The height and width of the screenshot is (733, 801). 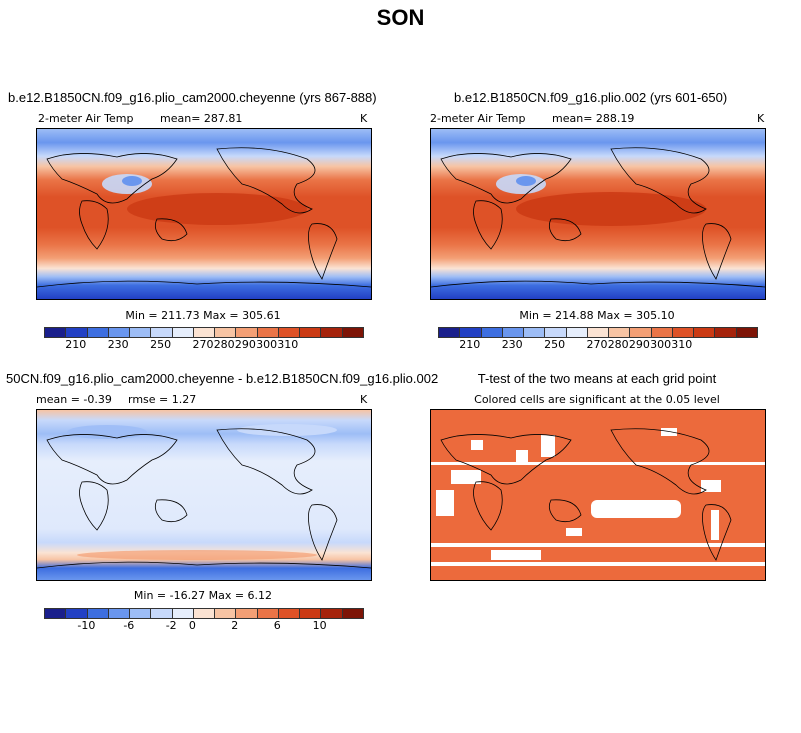 What do you see at coordinates (74, 399) in the screenshot?
I see `panel3-mean-label: mean = -0.39` at bounding box center [74, 399].